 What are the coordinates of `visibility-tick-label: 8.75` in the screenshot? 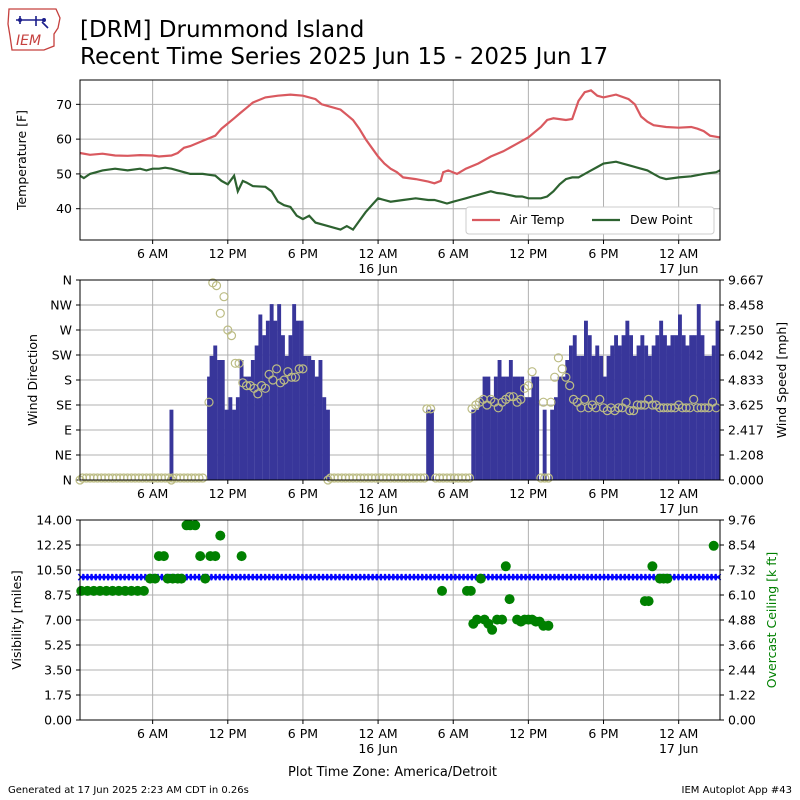 It's located at (58, 595).